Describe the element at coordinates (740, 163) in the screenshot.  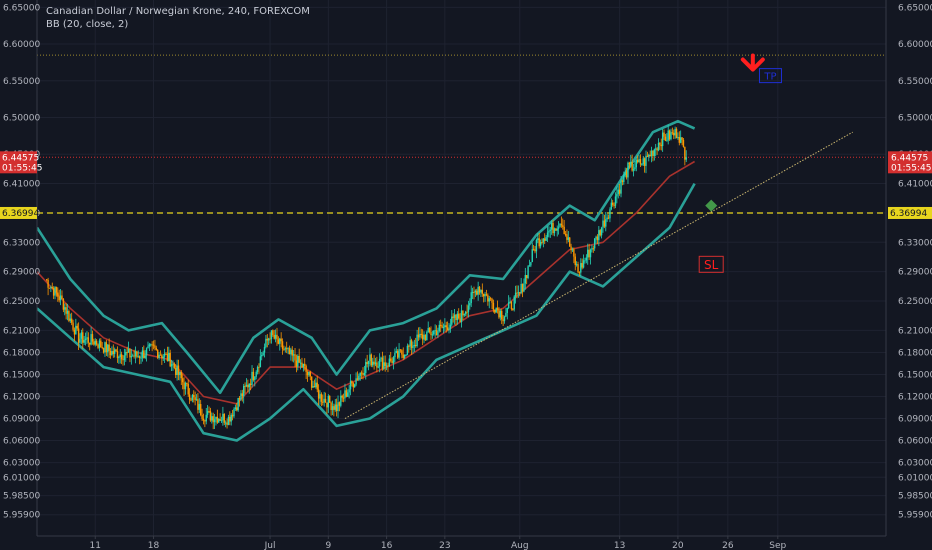
I see `annotations: SL TP` at that location.